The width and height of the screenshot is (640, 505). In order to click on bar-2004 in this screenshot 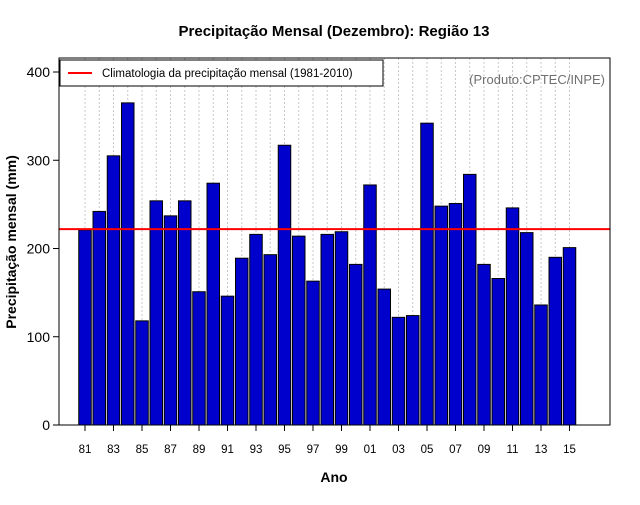, I will do `click(413, 370)`.